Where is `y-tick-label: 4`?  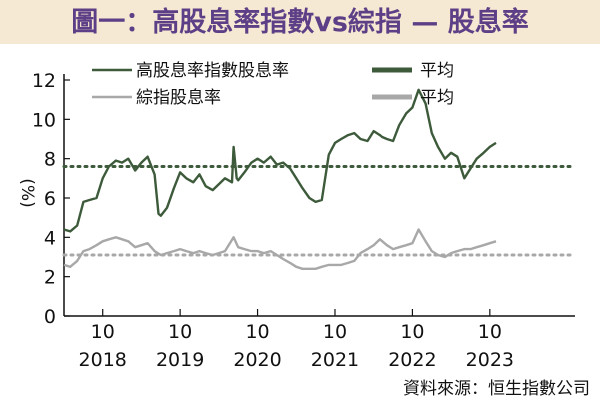
y-tick-label: 4 is located at coordinates (50, 238).